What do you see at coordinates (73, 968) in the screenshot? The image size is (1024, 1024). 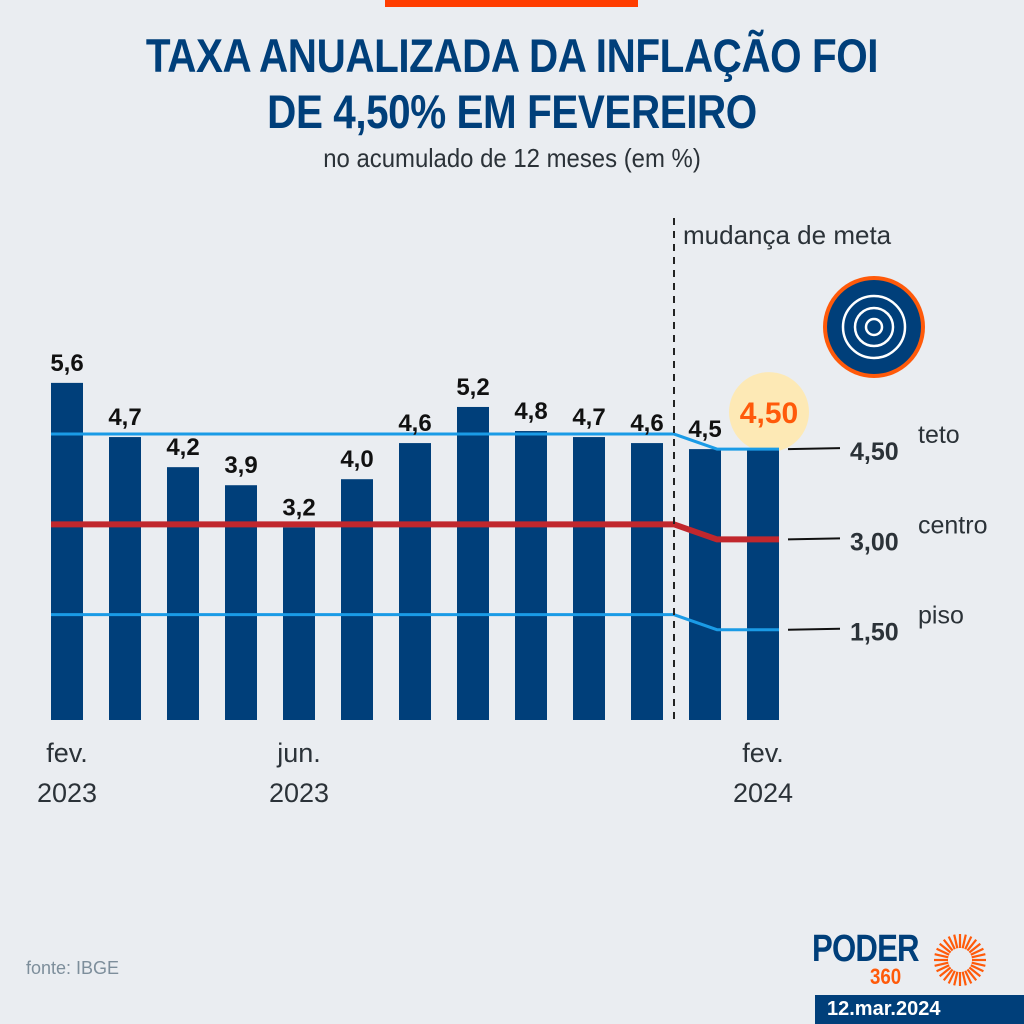 I see `source-note: fonte: IBGE` at bounding box center [73, 968].